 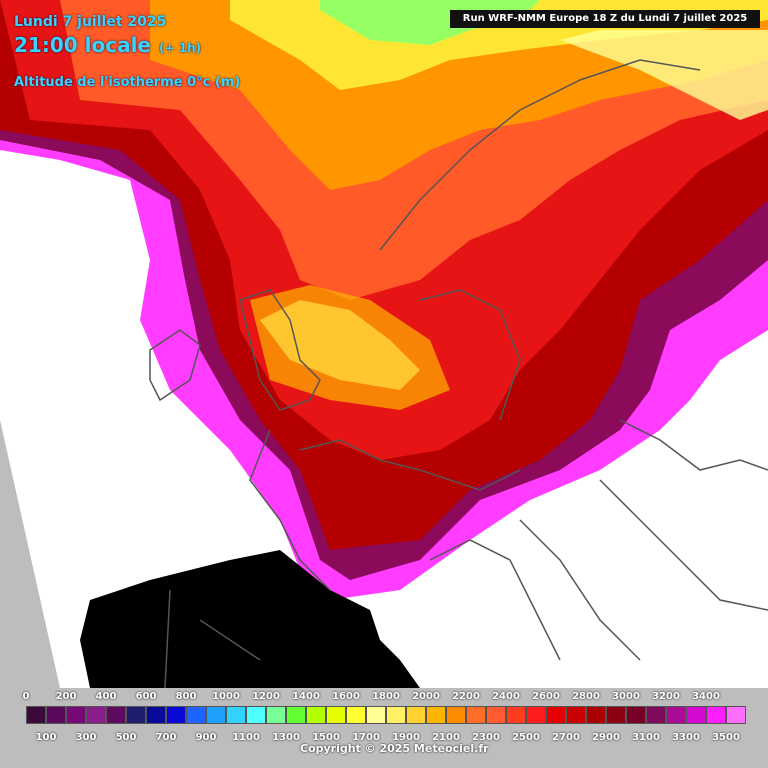 What do you see at coordinates (446, 737) in the screenshot?
I see `legend-tick-bottom: 2100` at bounding box center [446, 737].